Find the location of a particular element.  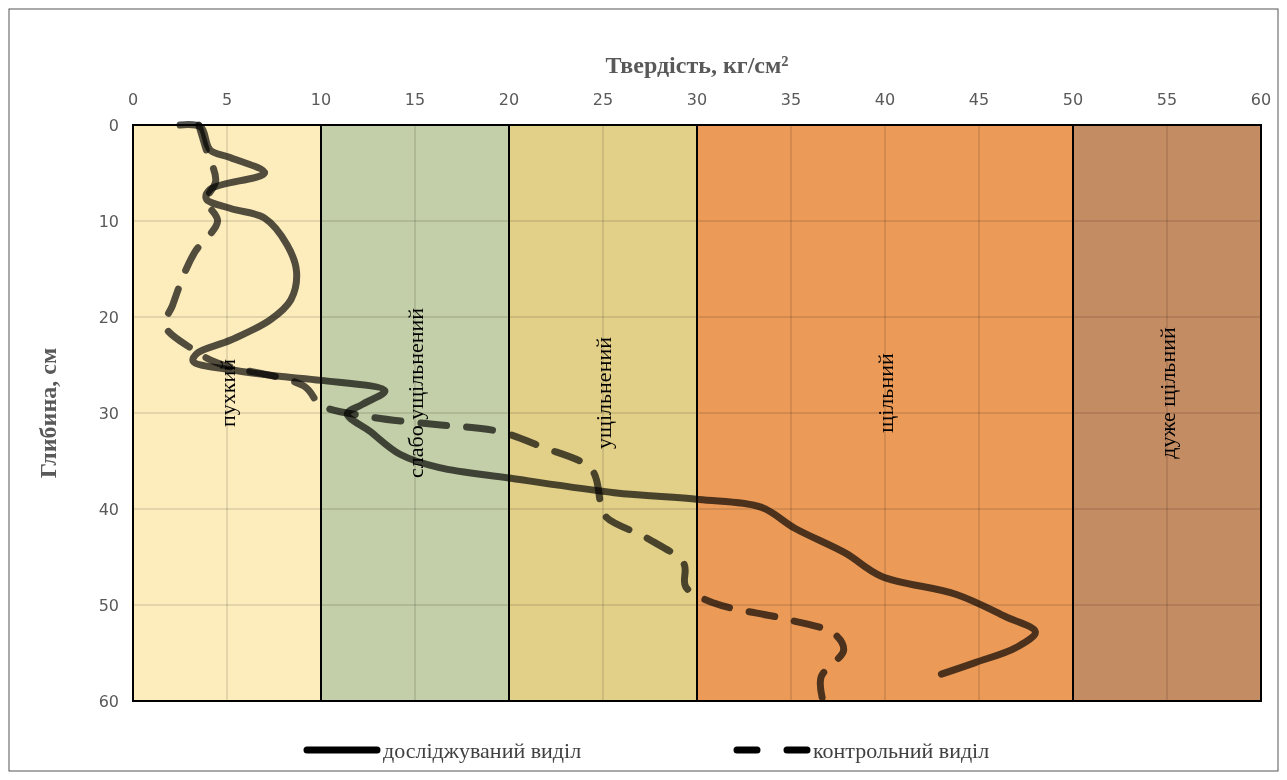

x-tick-label: 5 is located at coordinates (227, 99).